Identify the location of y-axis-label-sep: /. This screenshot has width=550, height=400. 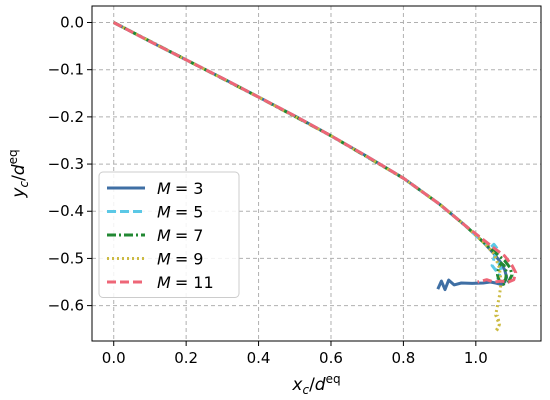
(19, 178).